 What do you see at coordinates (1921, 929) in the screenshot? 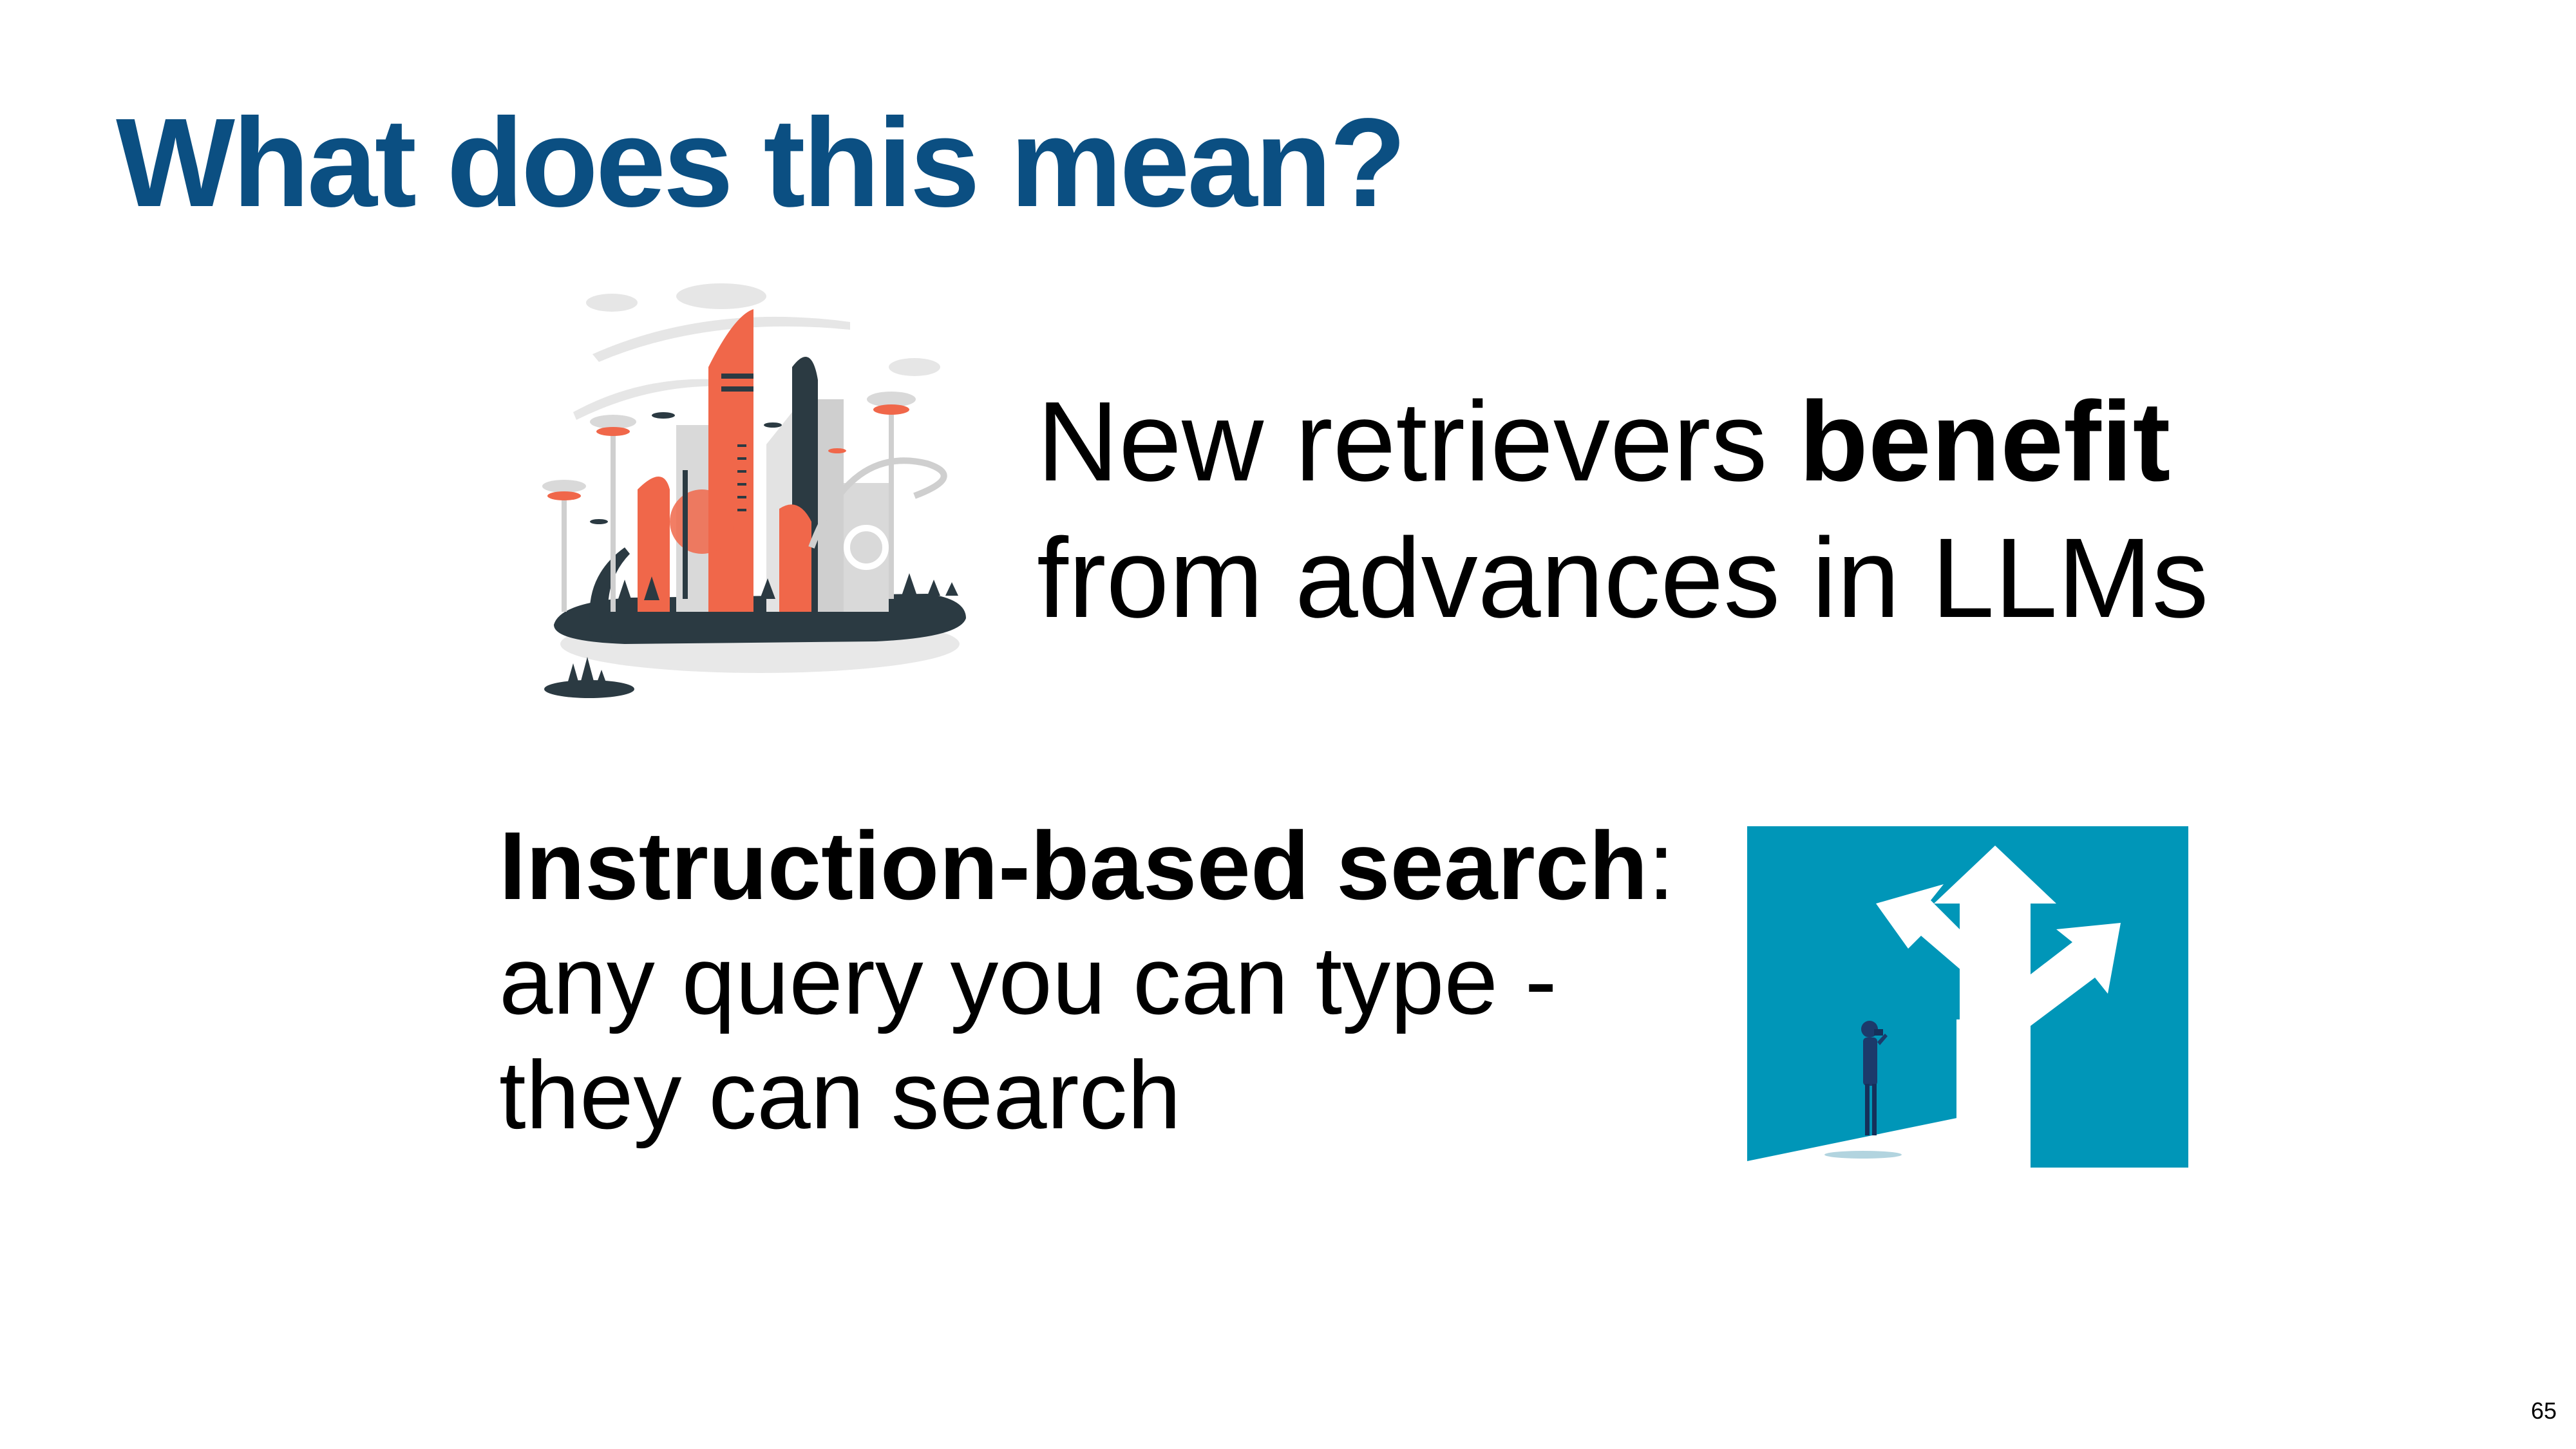
I see `arrow-left` at bounding box center [1921, 929].